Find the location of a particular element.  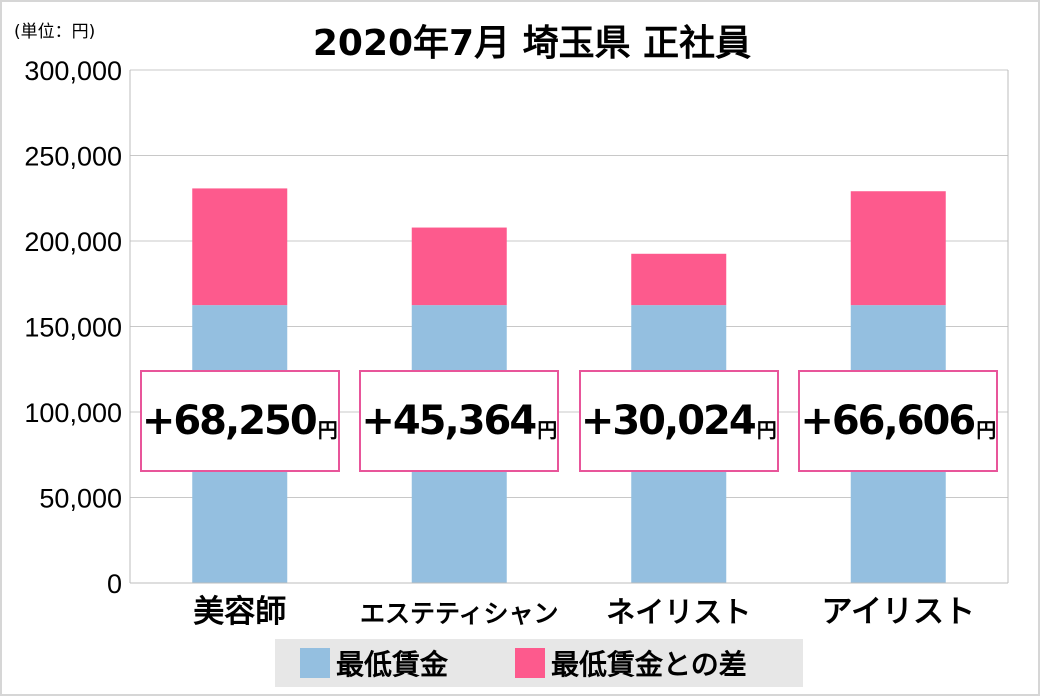

y-tick-label: 150,000 is located at coordinates (73, 328).